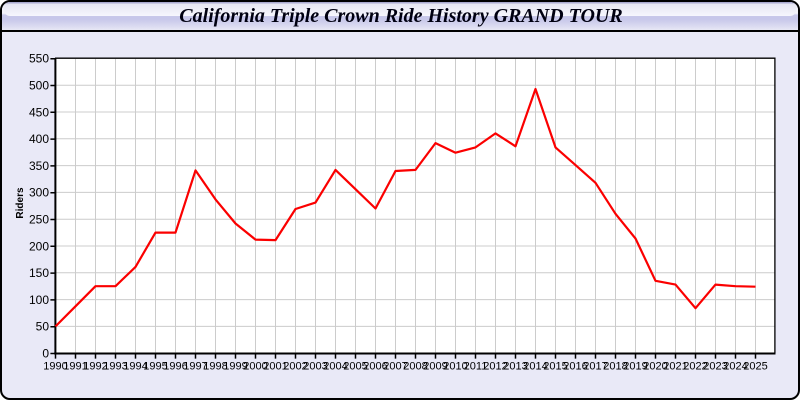 This screenshot has width=800, height=400. What do you see at coordinates (45, 354) in the screenshot?
I see `svg-text: 0` at bounding box center [45, 354].